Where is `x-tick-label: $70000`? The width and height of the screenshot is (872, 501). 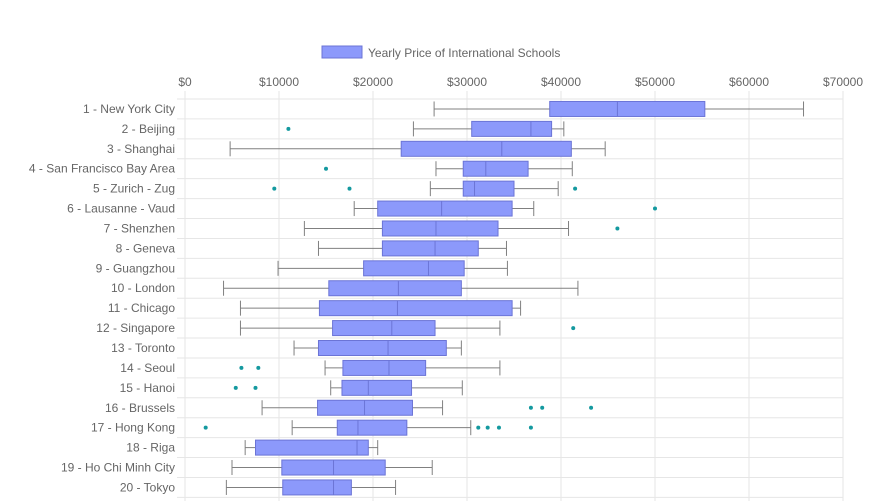 x-tick-label: $70000 is located at coordinates (843, 82).